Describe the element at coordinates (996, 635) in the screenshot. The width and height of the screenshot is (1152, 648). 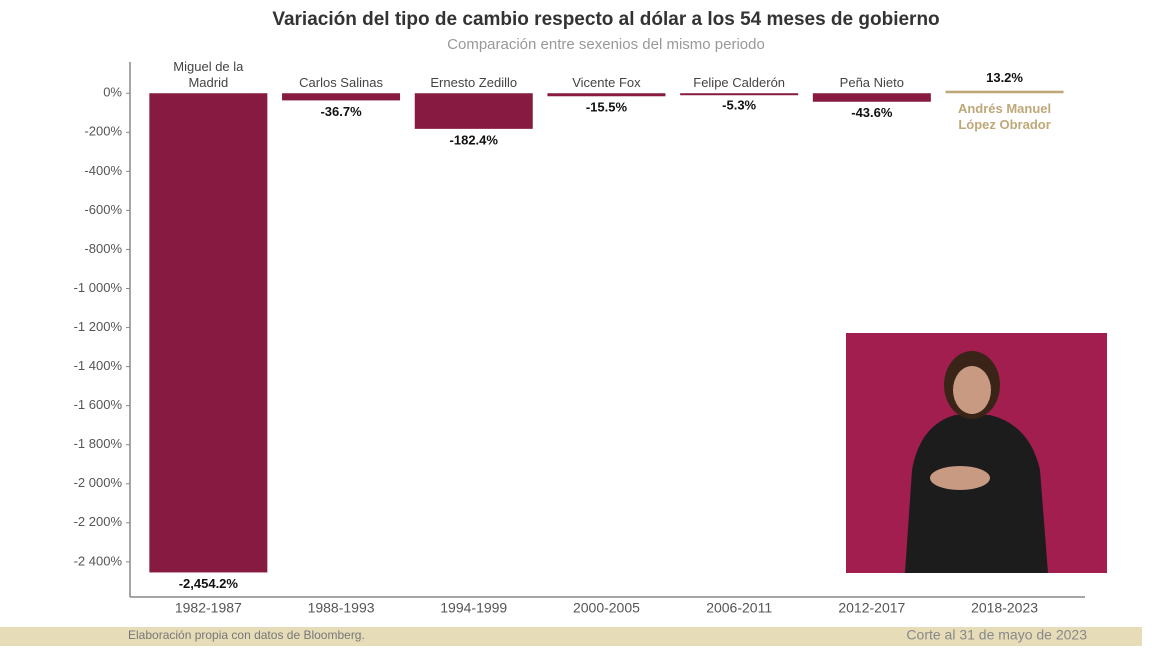
I see `note: Corte al 31 de mayo de 2023` at that location.